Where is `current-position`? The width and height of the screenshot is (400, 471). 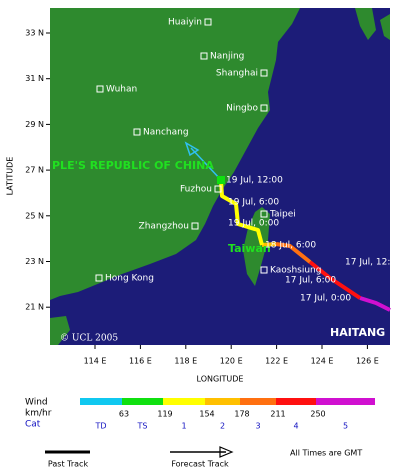
current-position is located at coordinates (221, 180).